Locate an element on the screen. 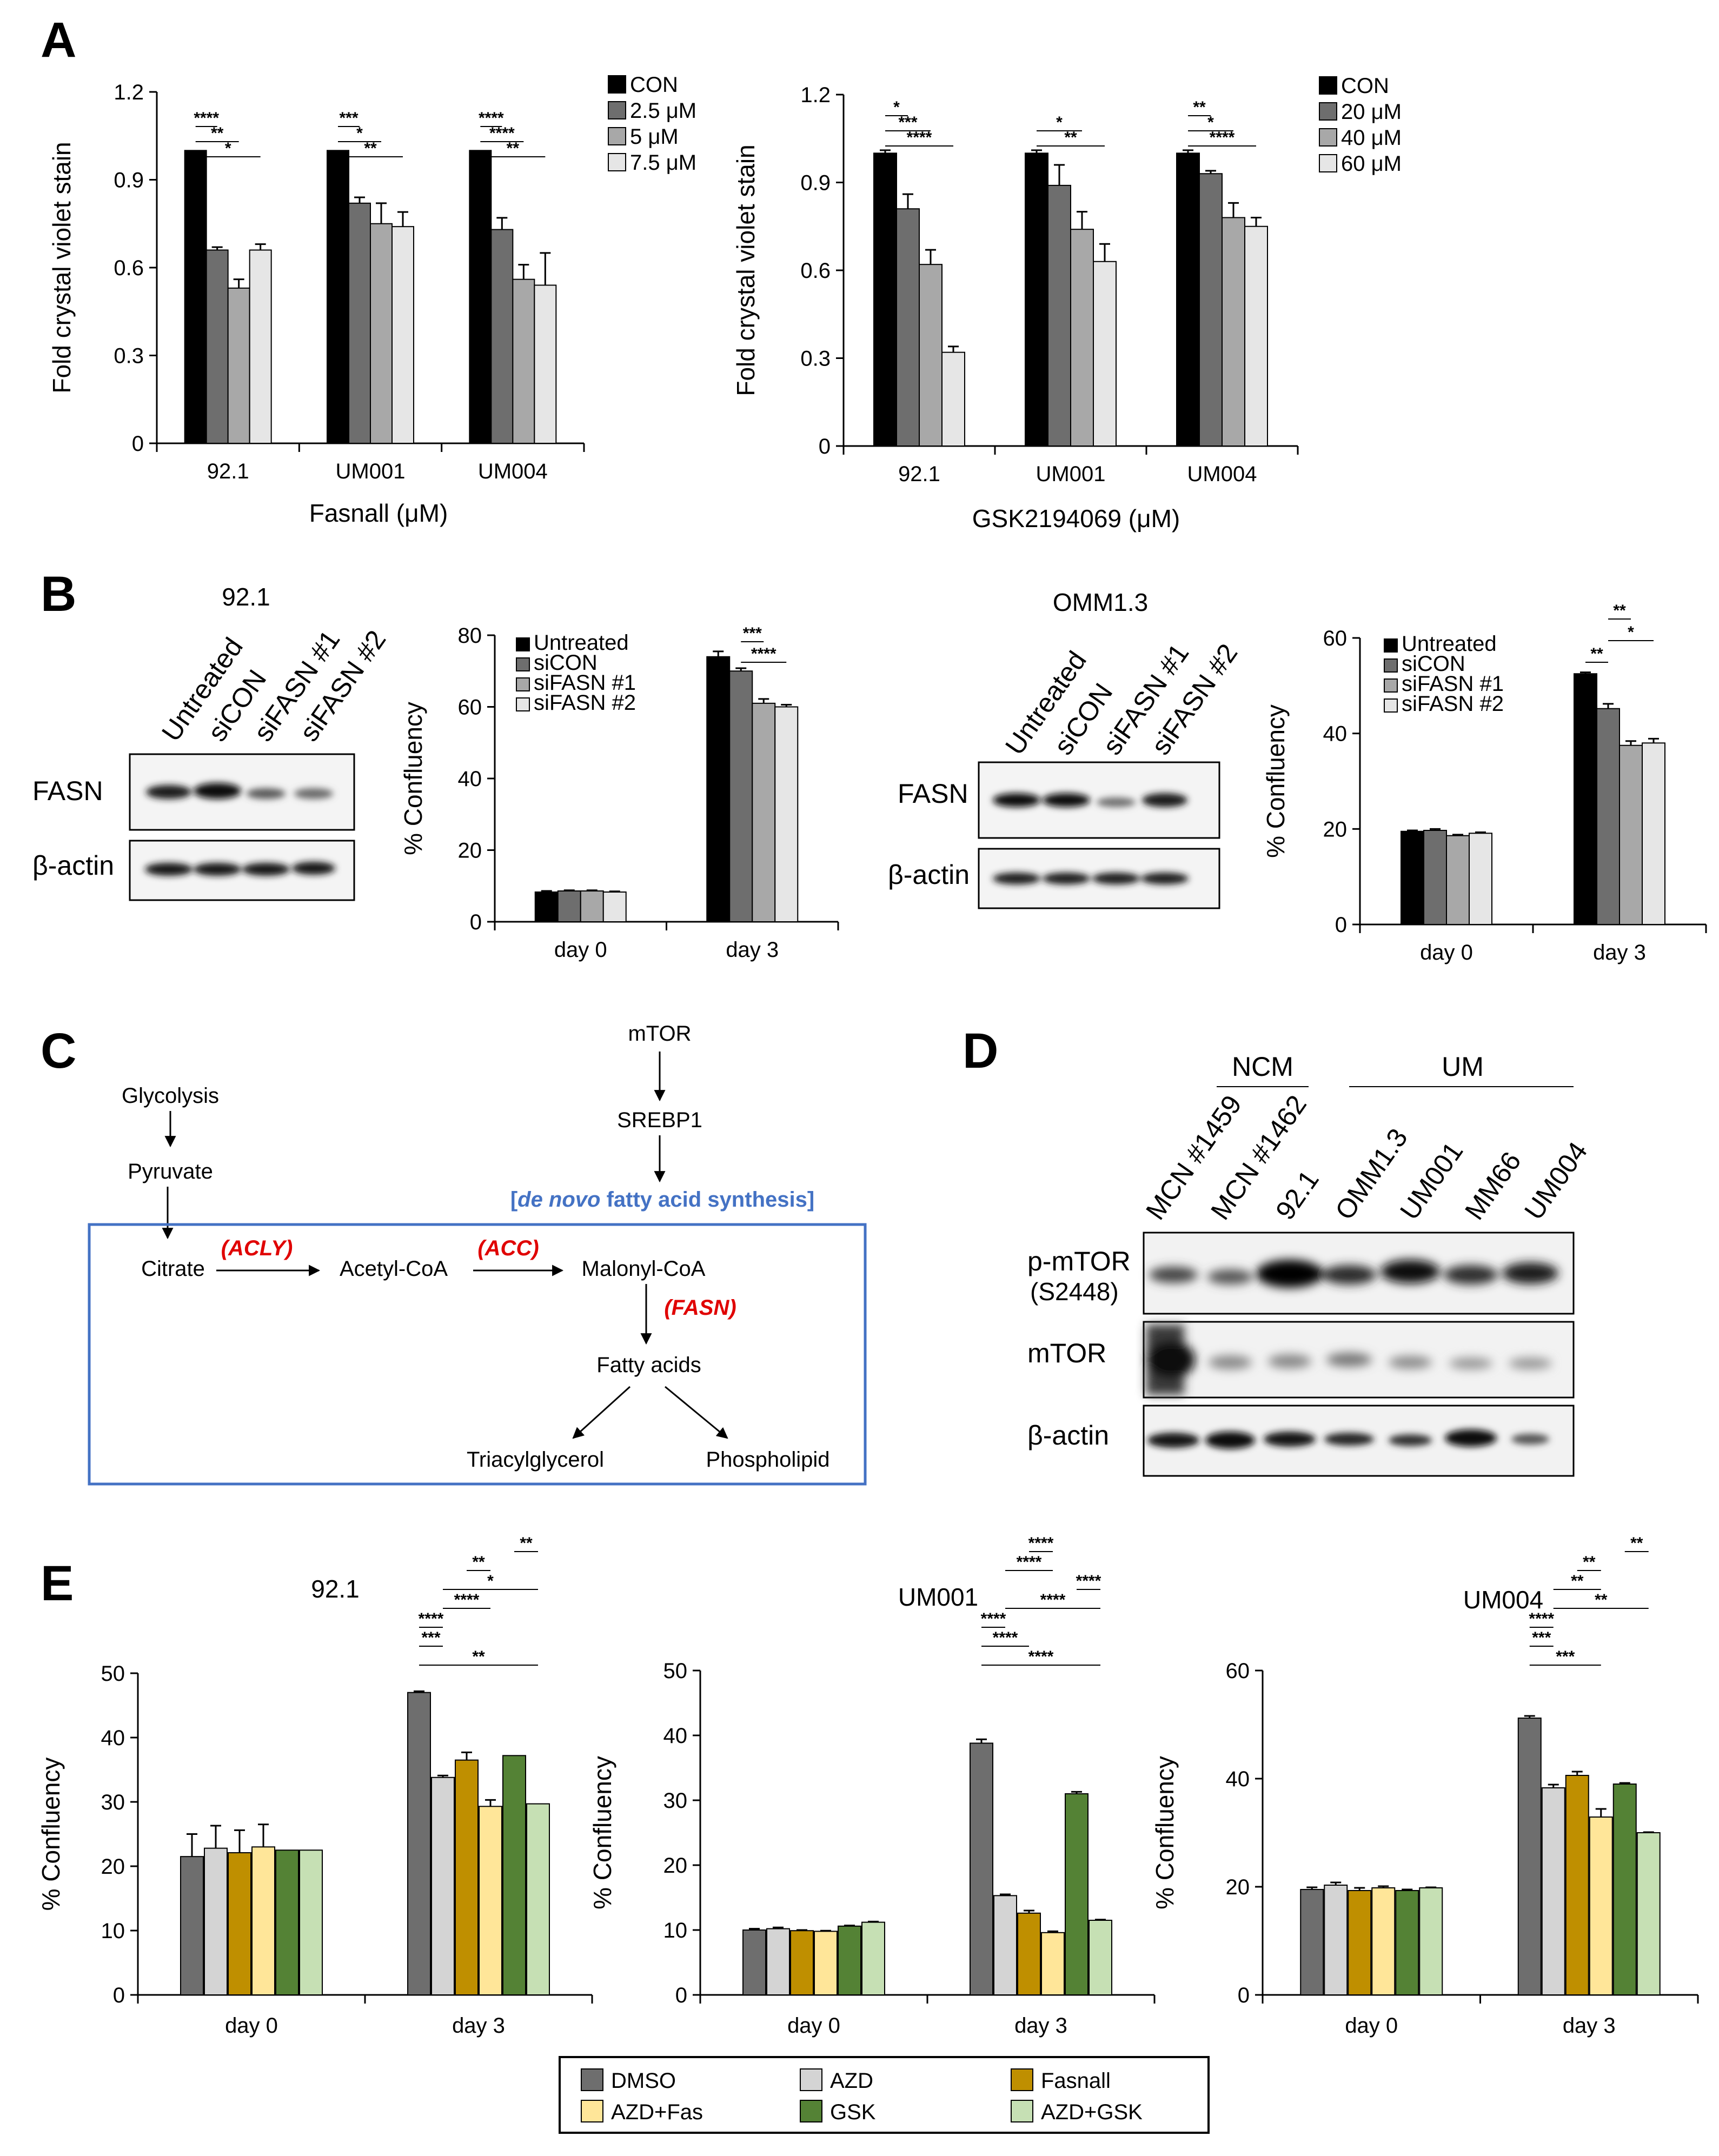 The height and width of the screenshot is (2156, 1719). x-axis-title: GSK2194069 (μM) is located at coordinates (1076, 518).